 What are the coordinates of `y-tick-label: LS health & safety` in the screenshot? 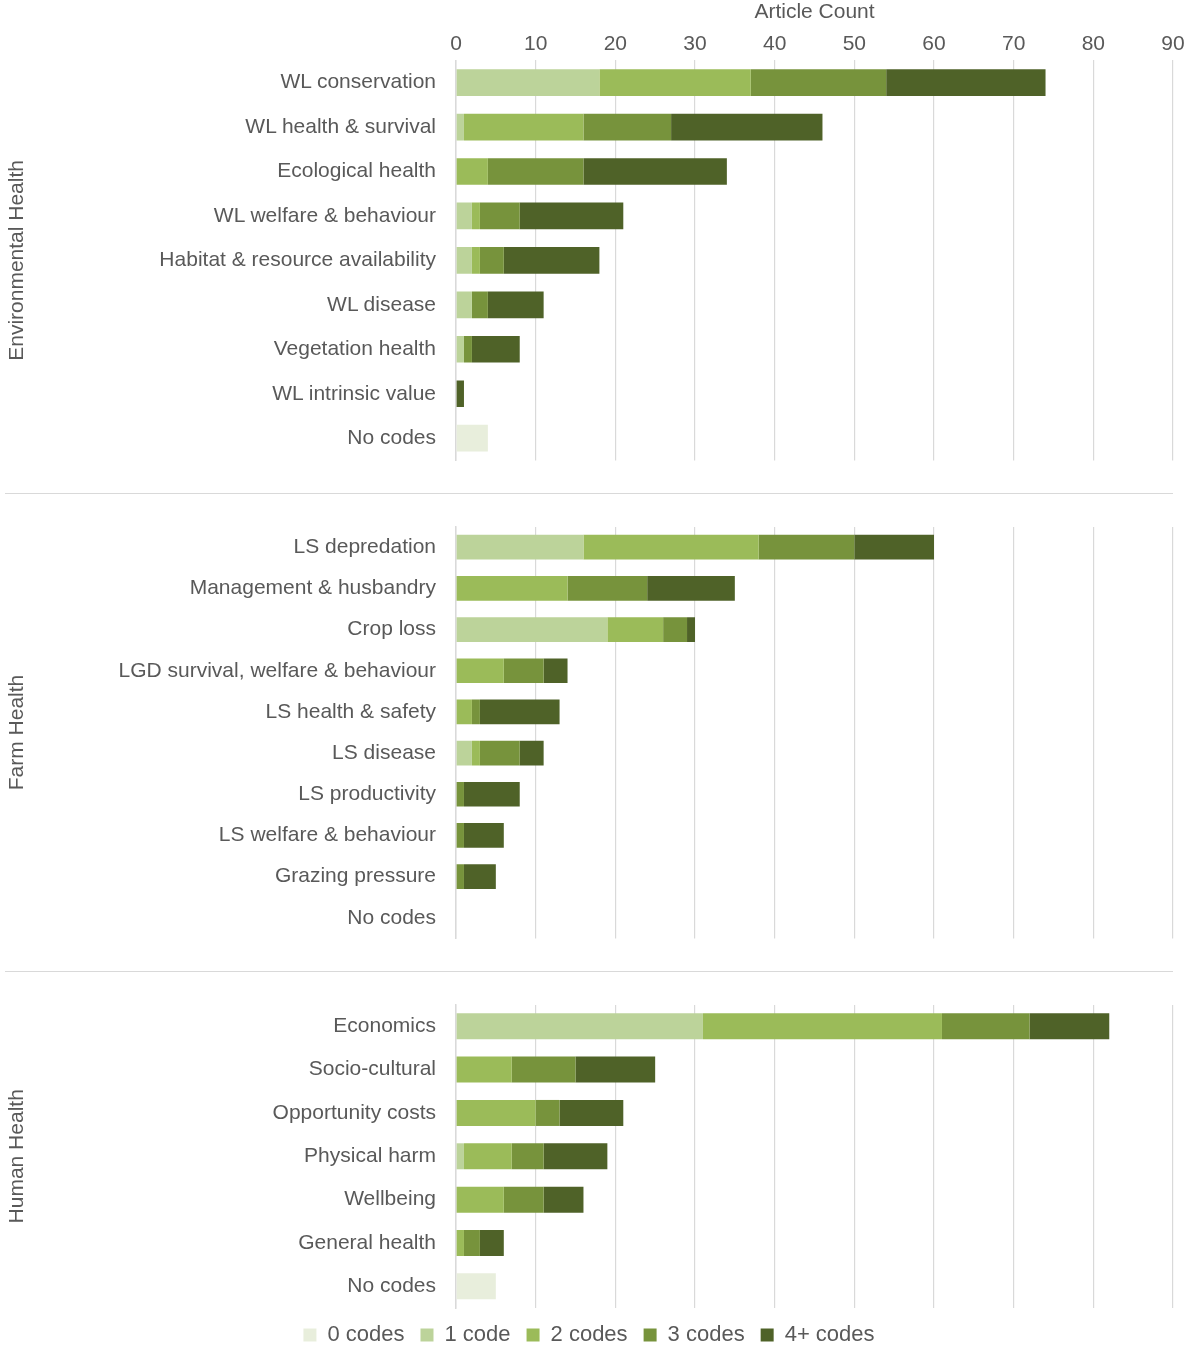 It's located at (351, 710).